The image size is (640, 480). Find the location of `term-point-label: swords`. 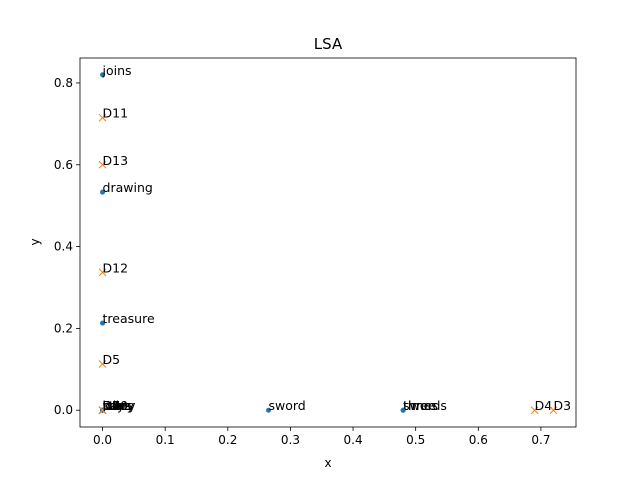

term-point-label: swords is located at coordinates (425, 405).